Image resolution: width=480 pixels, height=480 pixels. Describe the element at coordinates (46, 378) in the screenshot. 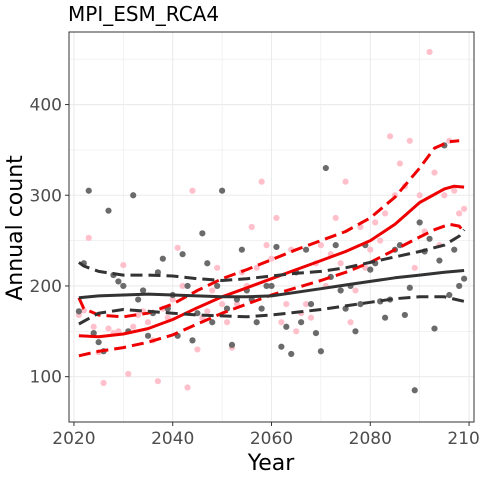

I see `y-tick-label: 100` at that location.